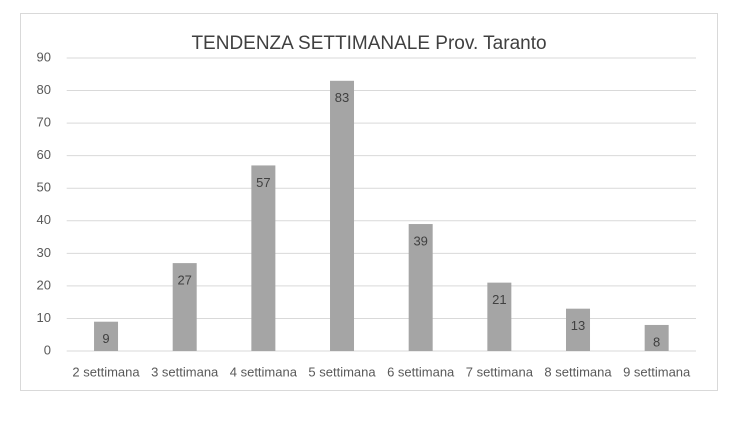 The height and width of the screenshot is (428, 735). Describe the element at coordinates (656, 341) in the screenshot. I see `data-label: 8` at that location.